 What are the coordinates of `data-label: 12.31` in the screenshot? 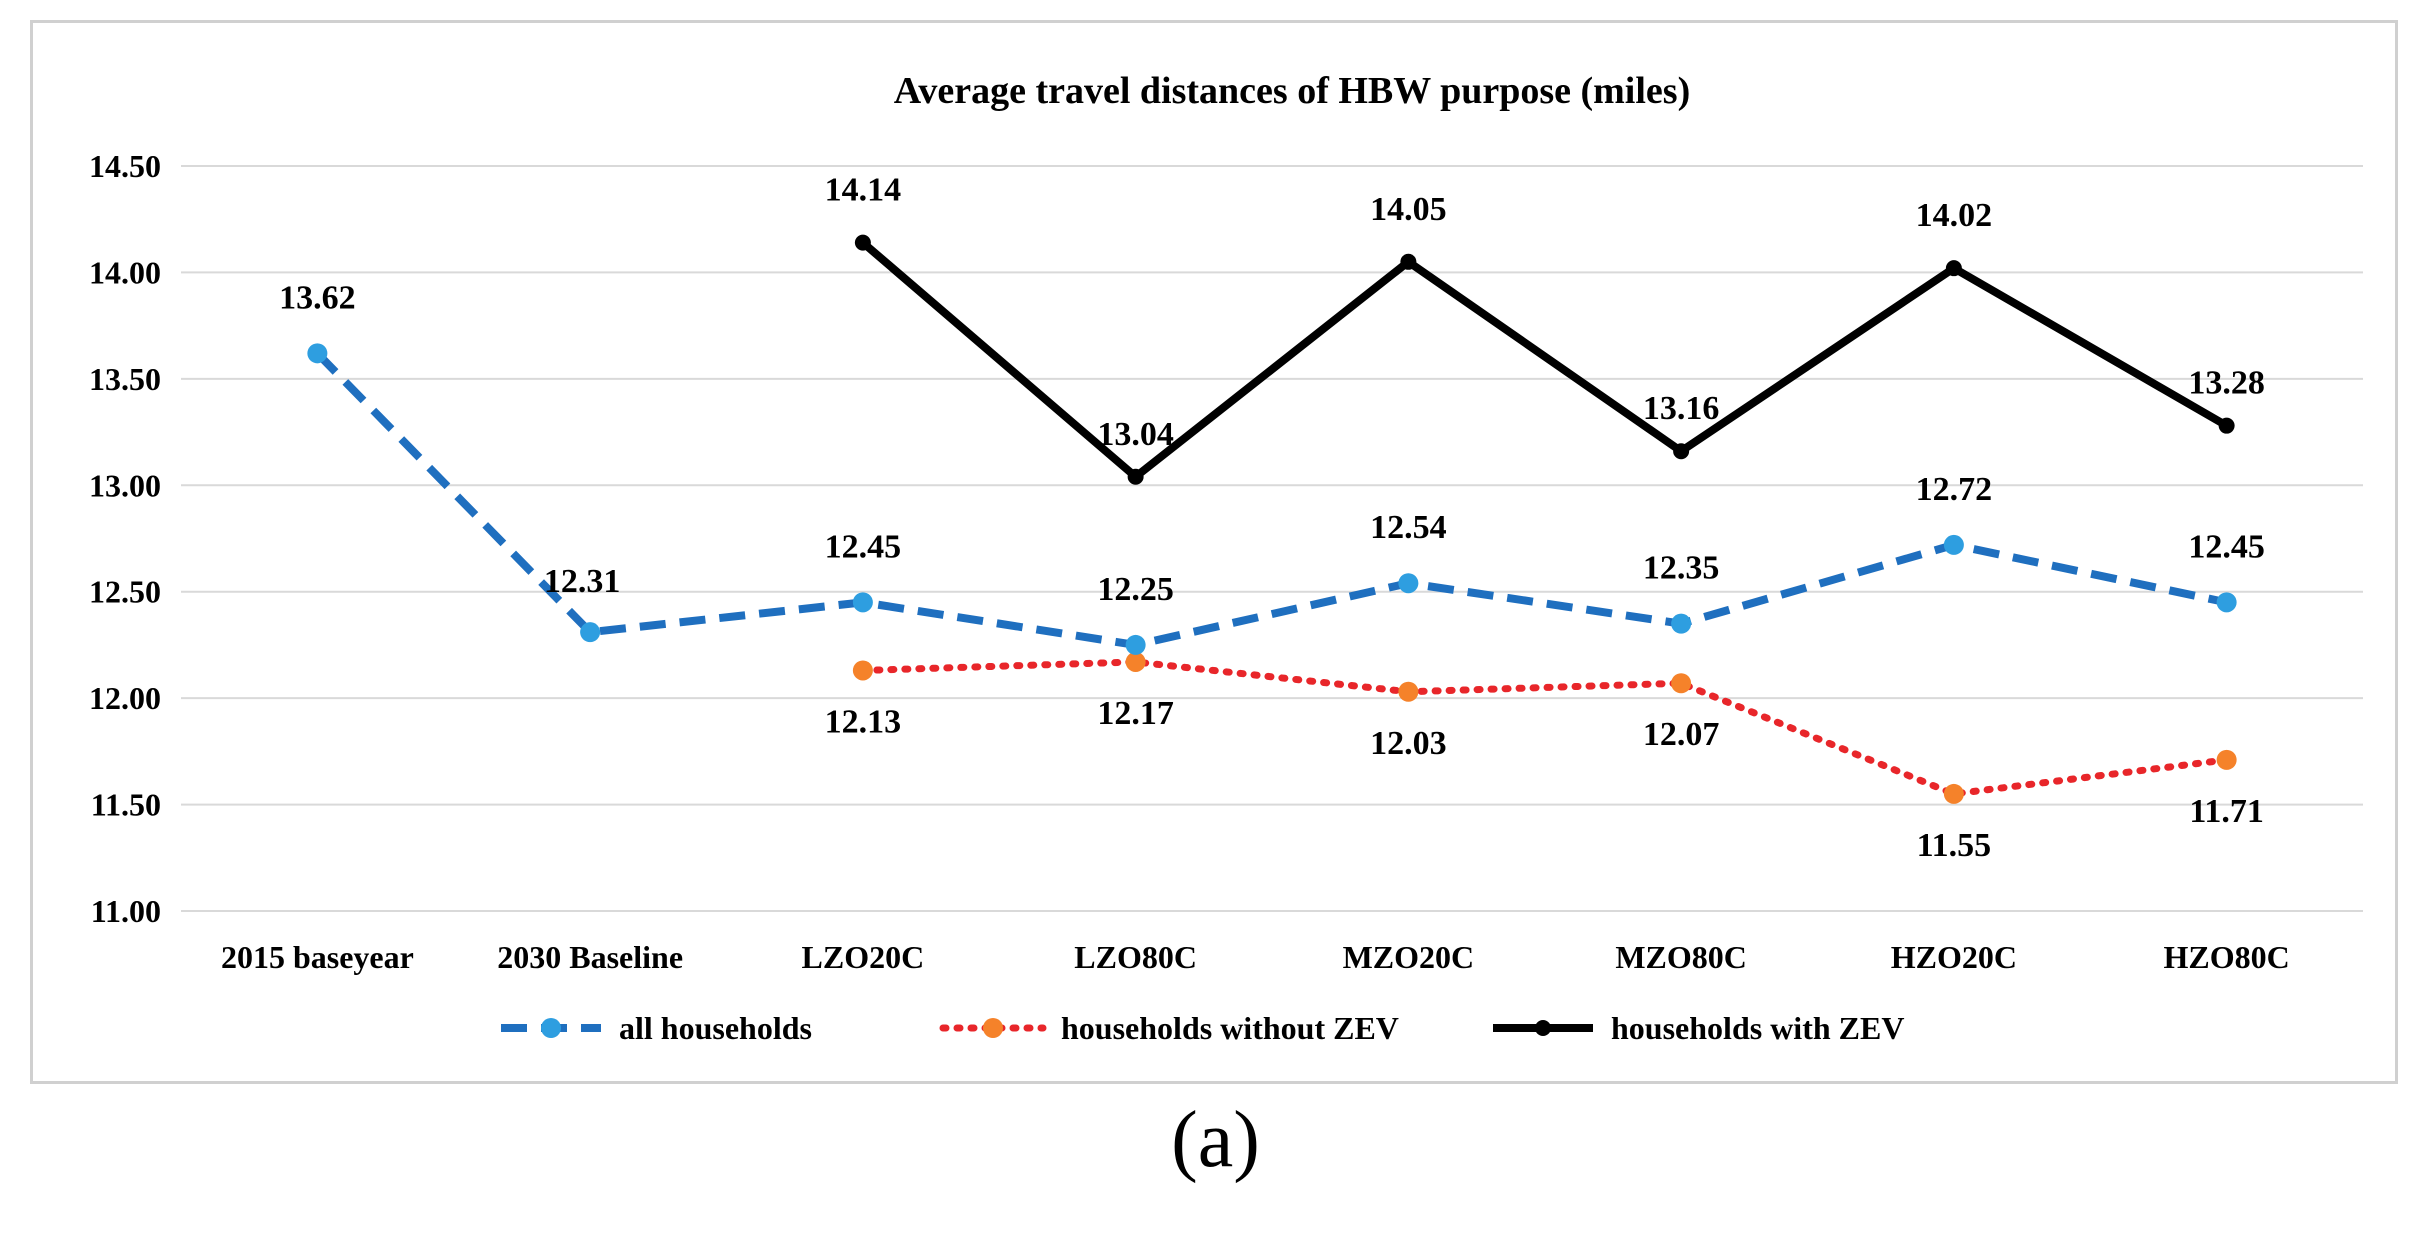 It's located at (582, 581).